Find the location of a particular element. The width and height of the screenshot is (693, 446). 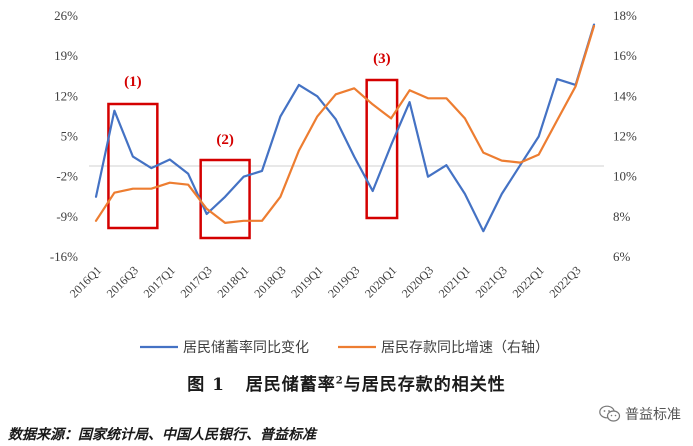

left-axis-tick-label: 12% is located at coordinates (66, 95).